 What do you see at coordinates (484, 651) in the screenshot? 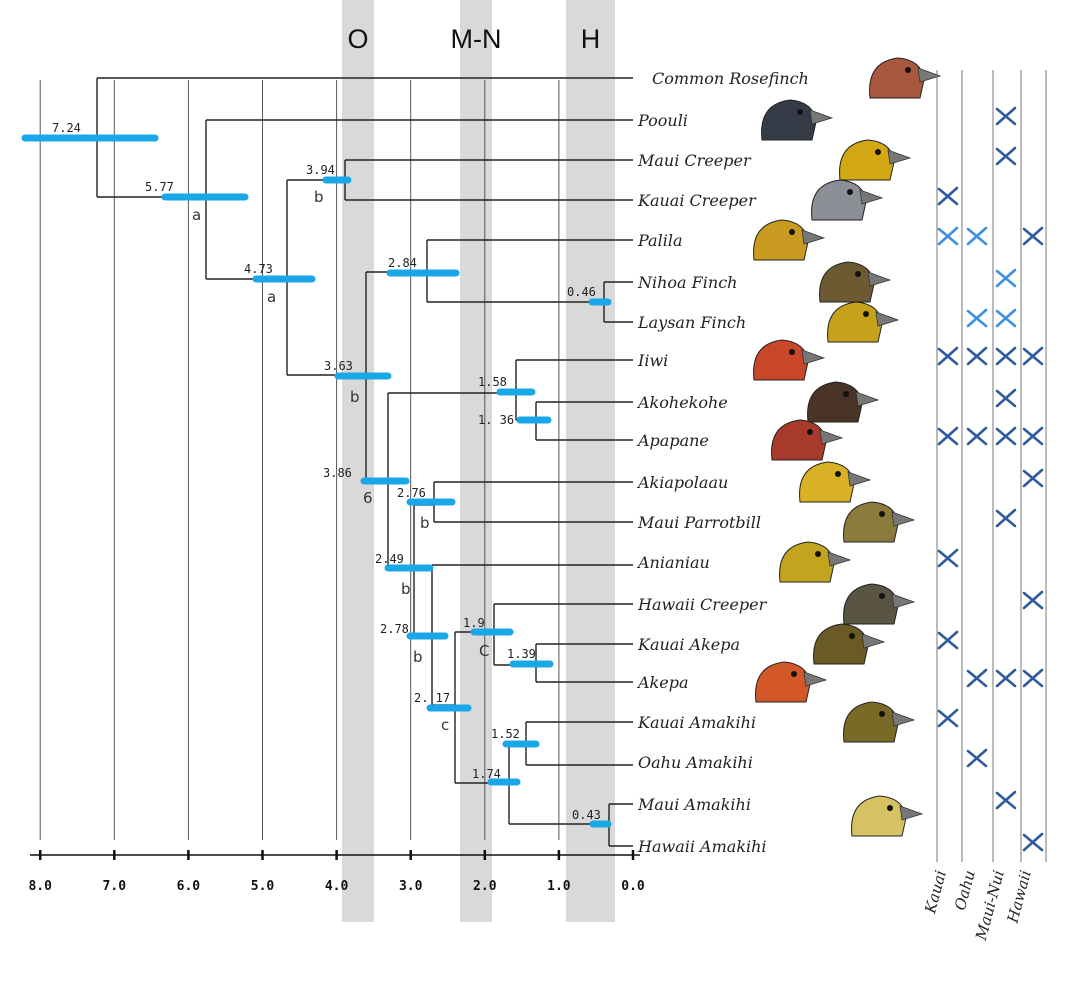
I see `node-group-letter: C` at bounding box center [484, 651].